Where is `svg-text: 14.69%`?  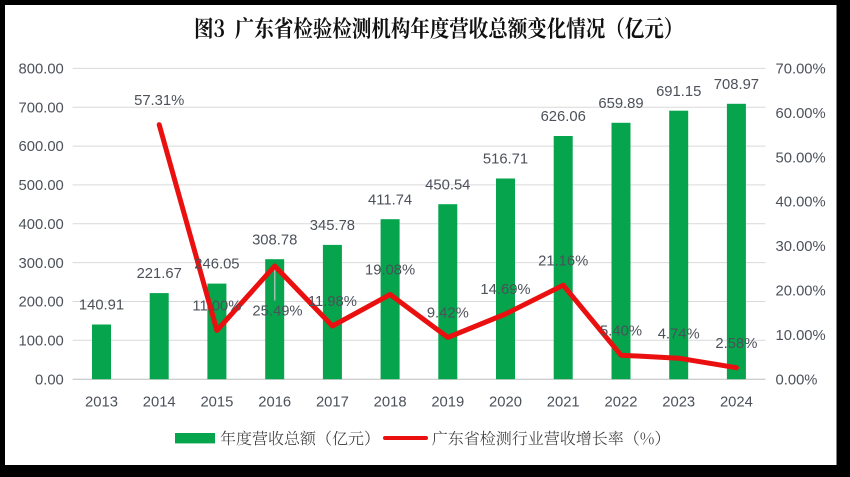
svg-text: 14.69% is located at coordinates (505, 290).